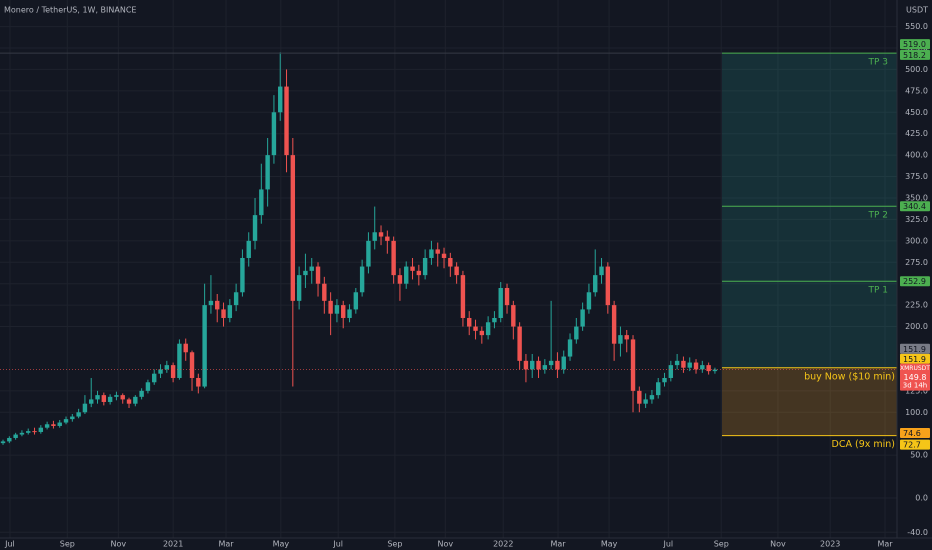  What do you see at coordinates (916, 155) in the screenshot?
I see `y-tick-label: 400.0` at bounding box center [916, 155].